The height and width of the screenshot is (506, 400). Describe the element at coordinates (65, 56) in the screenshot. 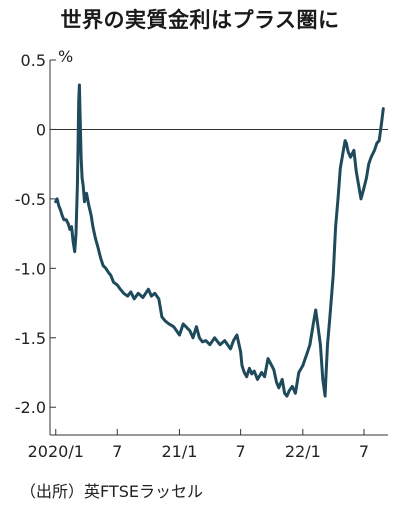

I see `y-unit-label: %` at that location.